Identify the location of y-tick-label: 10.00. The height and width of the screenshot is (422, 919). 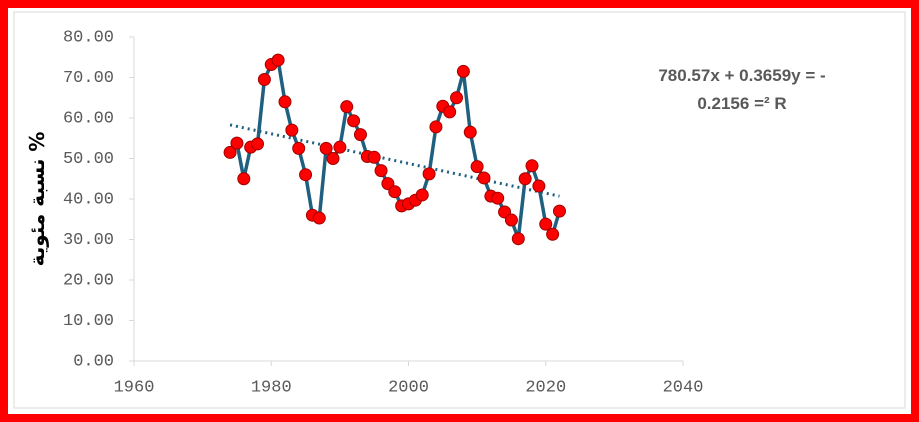
(88, 321).